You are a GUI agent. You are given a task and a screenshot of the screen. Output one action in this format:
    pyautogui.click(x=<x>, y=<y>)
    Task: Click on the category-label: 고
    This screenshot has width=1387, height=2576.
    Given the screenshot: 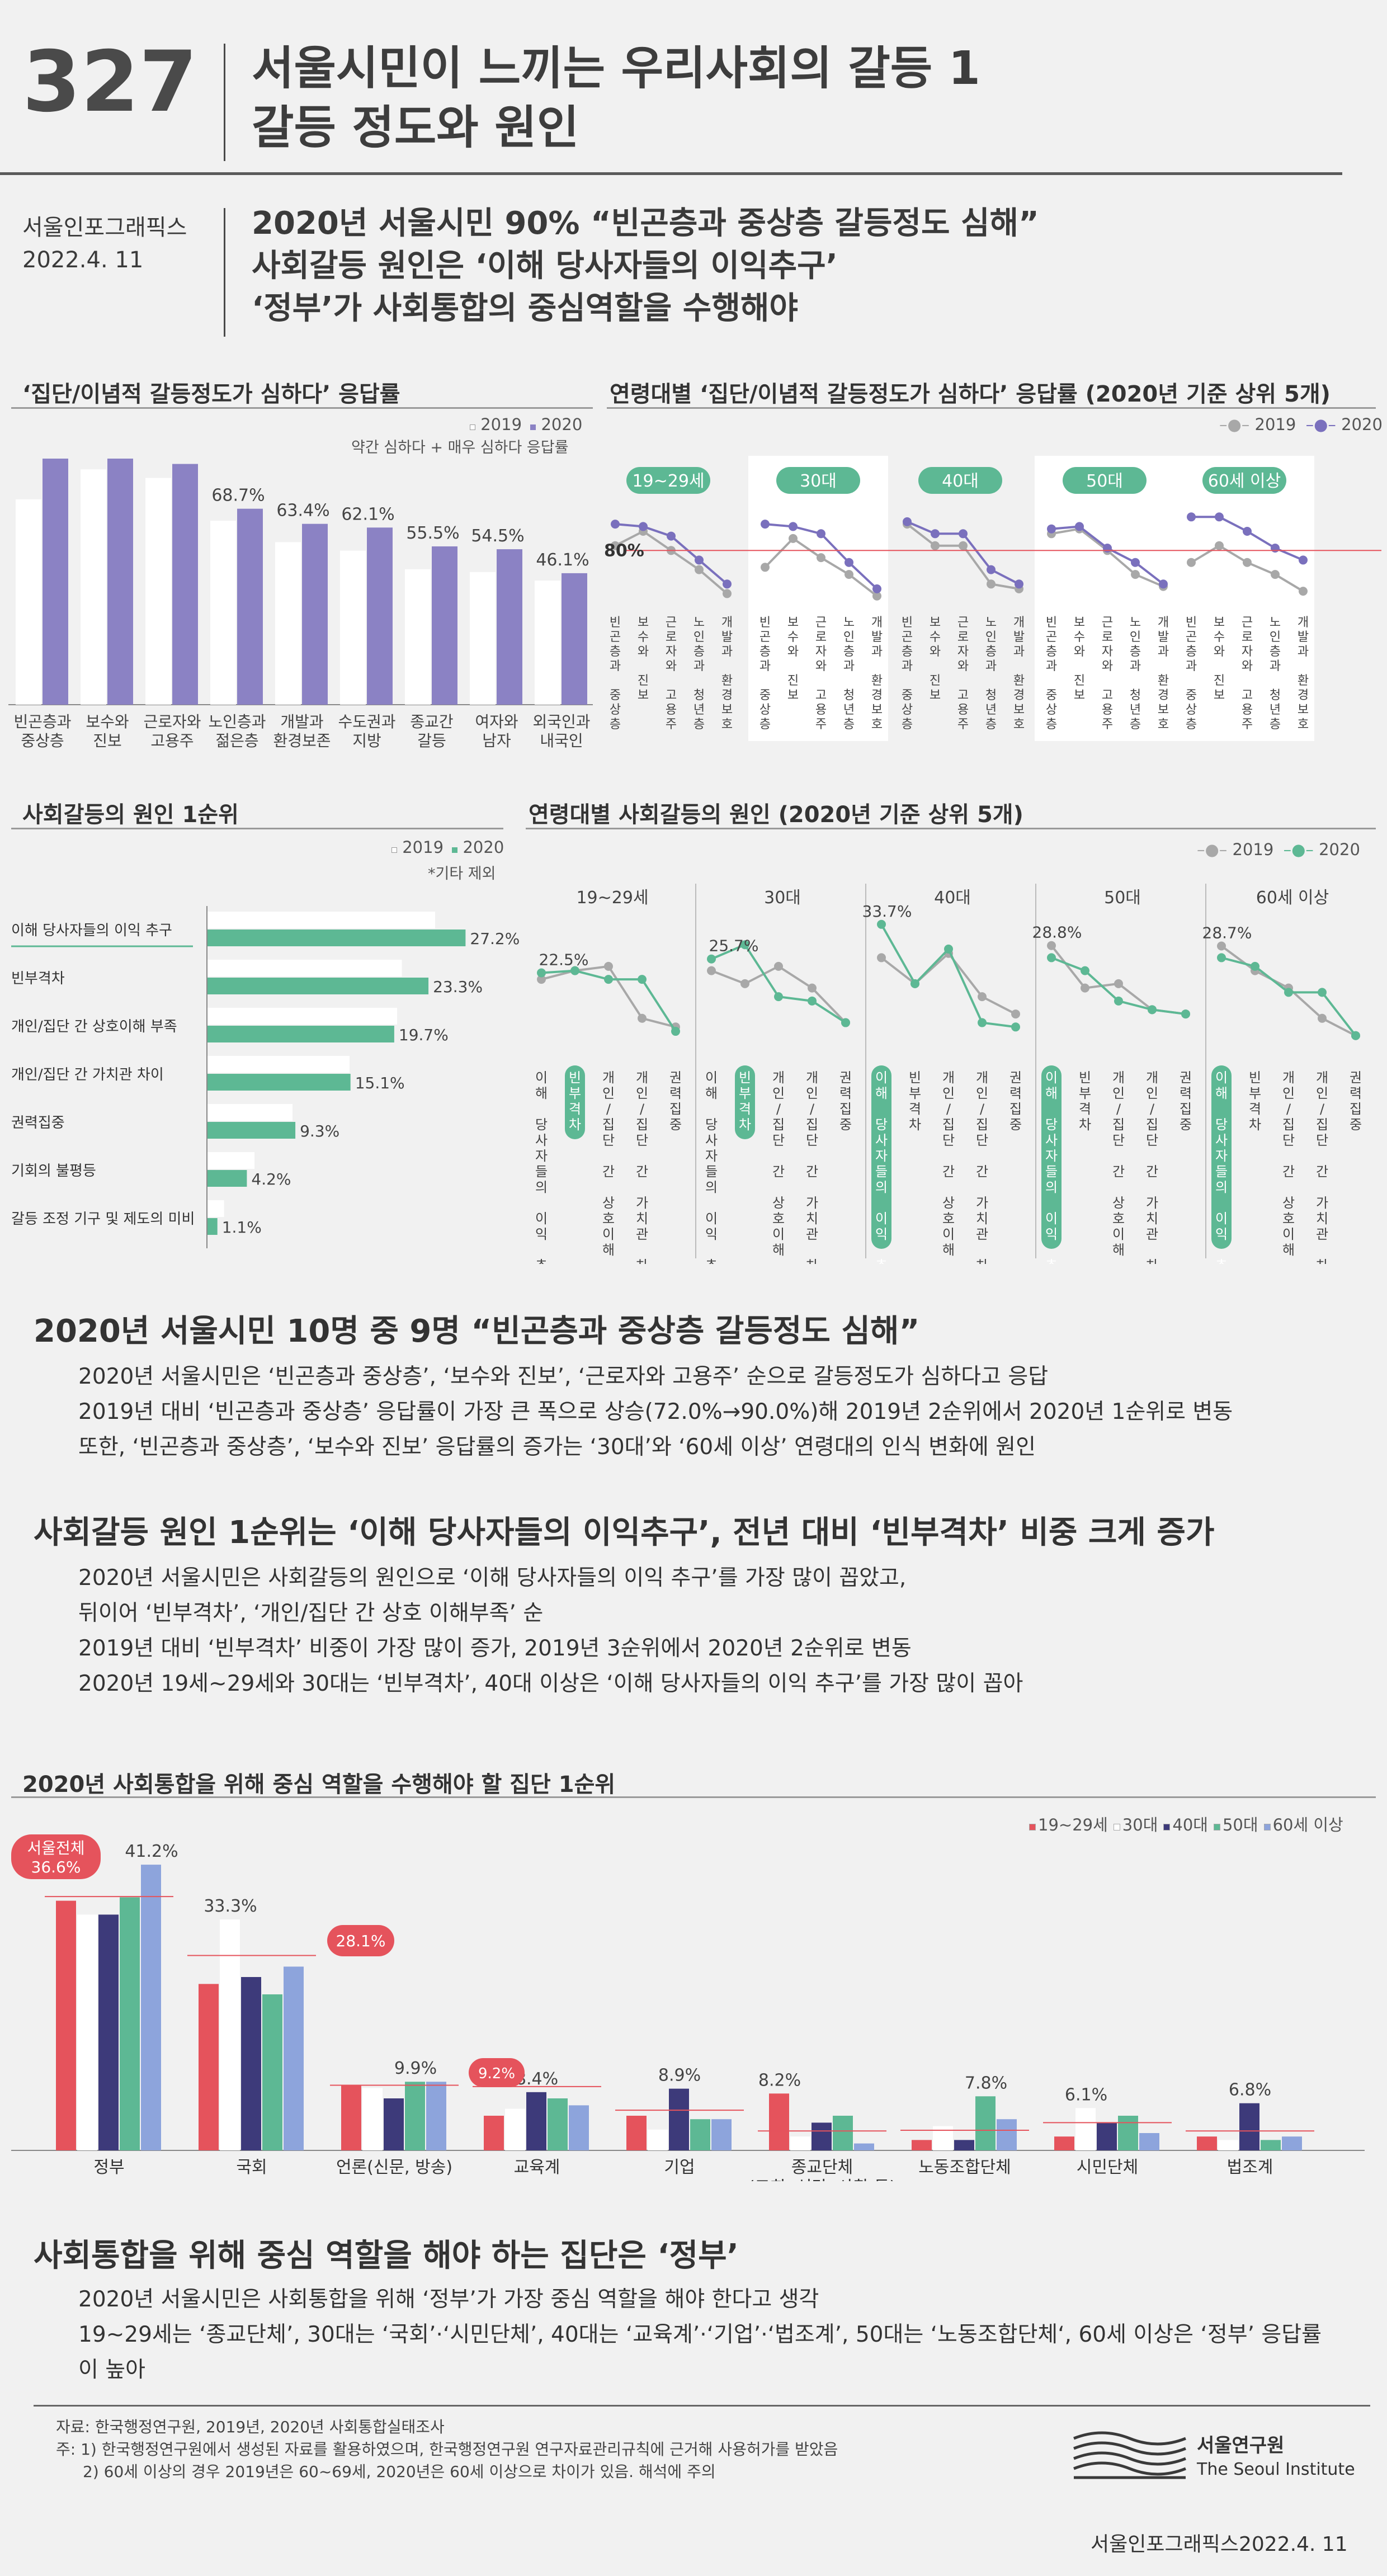 What is the action you would take?
    pyautogui.click(x=821, y=695)
    